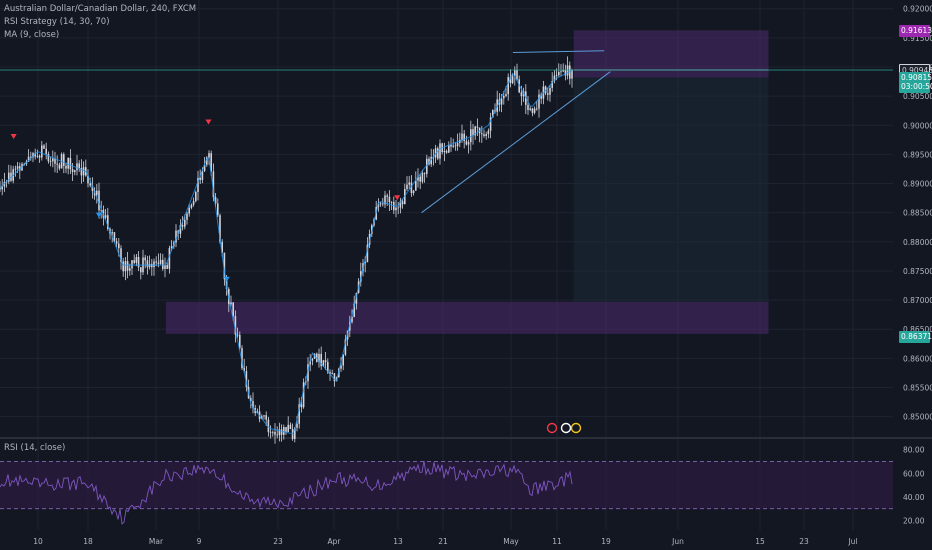 The height and width of the screenshot is (550, 932). I want to click on price-tick-label: 0.88500, so click(917, 213).